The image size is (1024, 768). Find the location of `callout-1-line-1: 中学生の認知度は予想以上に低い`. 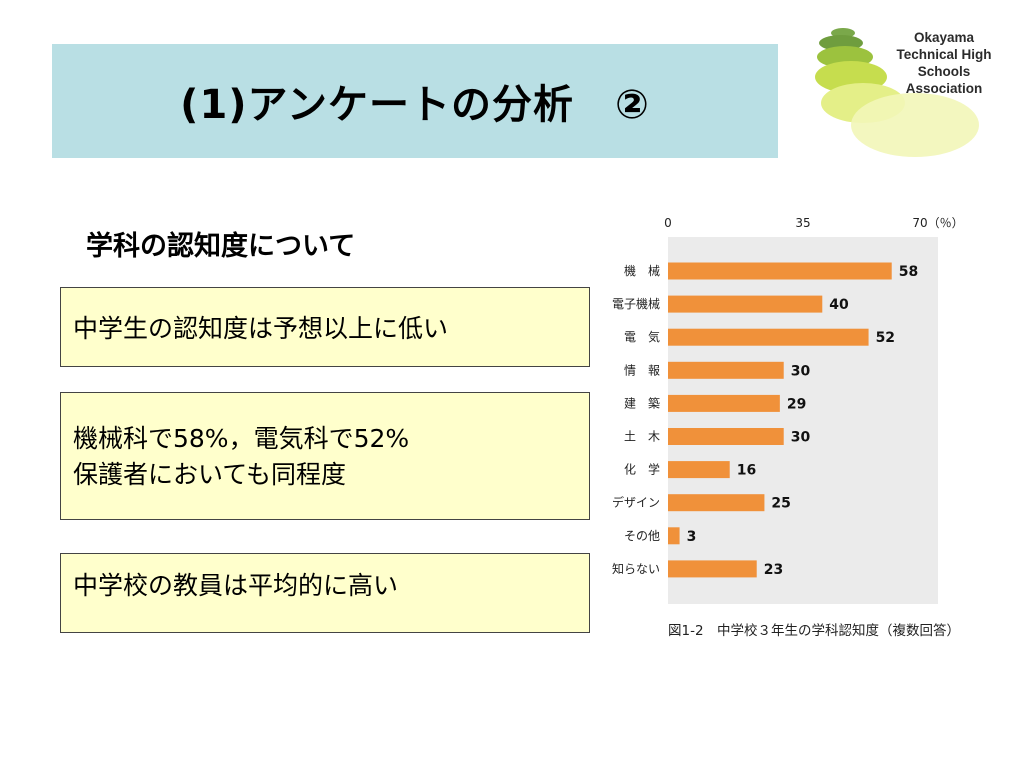

callout-1-line-1: 中学生の認知度は予想以上に低い is located at coordinates (261, 328).